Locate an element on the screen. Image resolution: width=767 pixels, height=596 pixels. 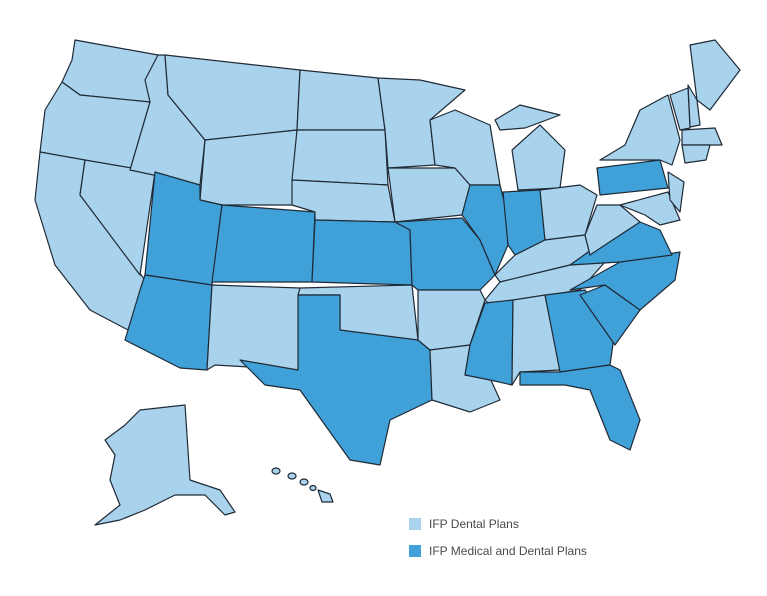
legend-label: IFP Medical and Dental Plans is located at coordinates (508, 551).